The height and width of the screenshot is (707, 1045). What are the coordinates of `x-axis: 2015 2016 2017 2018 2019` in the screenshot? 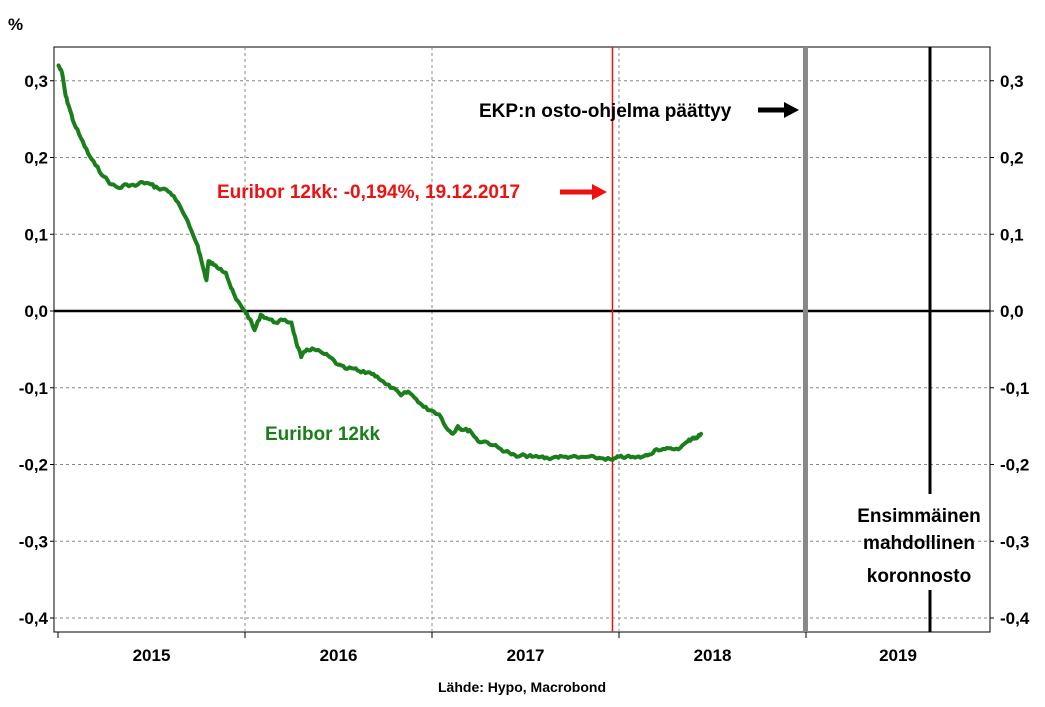 It's located at (487, 648).